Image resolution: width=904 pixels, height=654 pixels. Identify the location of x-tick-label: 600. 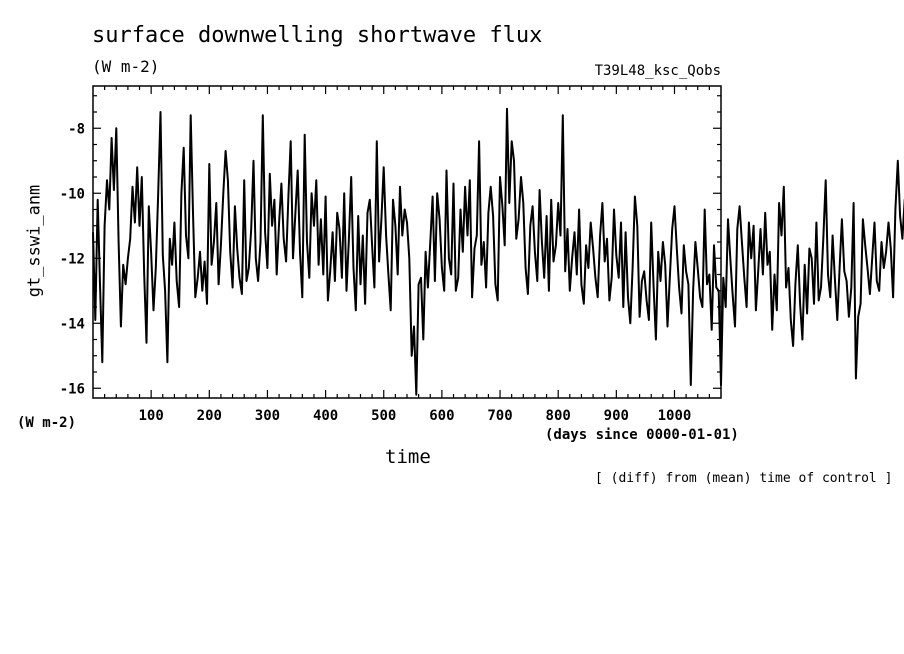
(441, 416).